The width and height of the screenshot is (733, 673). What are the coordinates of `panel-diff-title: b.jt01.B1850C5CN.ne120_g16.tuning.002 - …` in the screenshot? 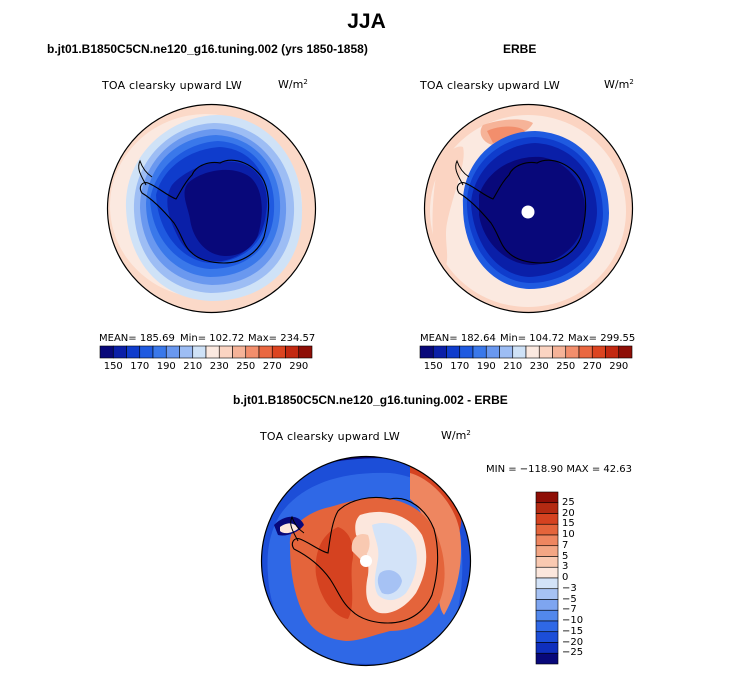 It's located at (370, 400).